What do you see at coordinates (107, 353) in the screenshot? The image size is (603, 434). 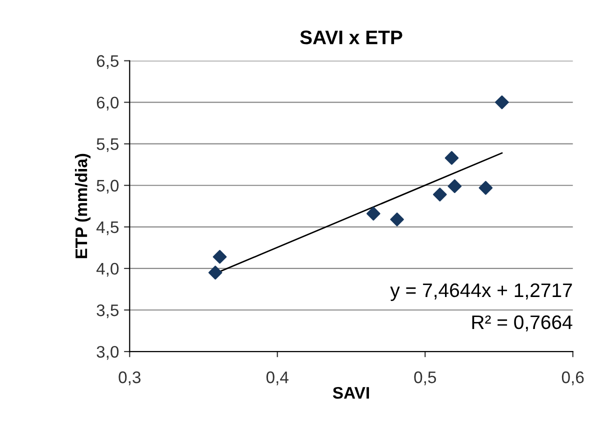 I see `y-tick-label: 3,0` at bounding box center [107, 353].